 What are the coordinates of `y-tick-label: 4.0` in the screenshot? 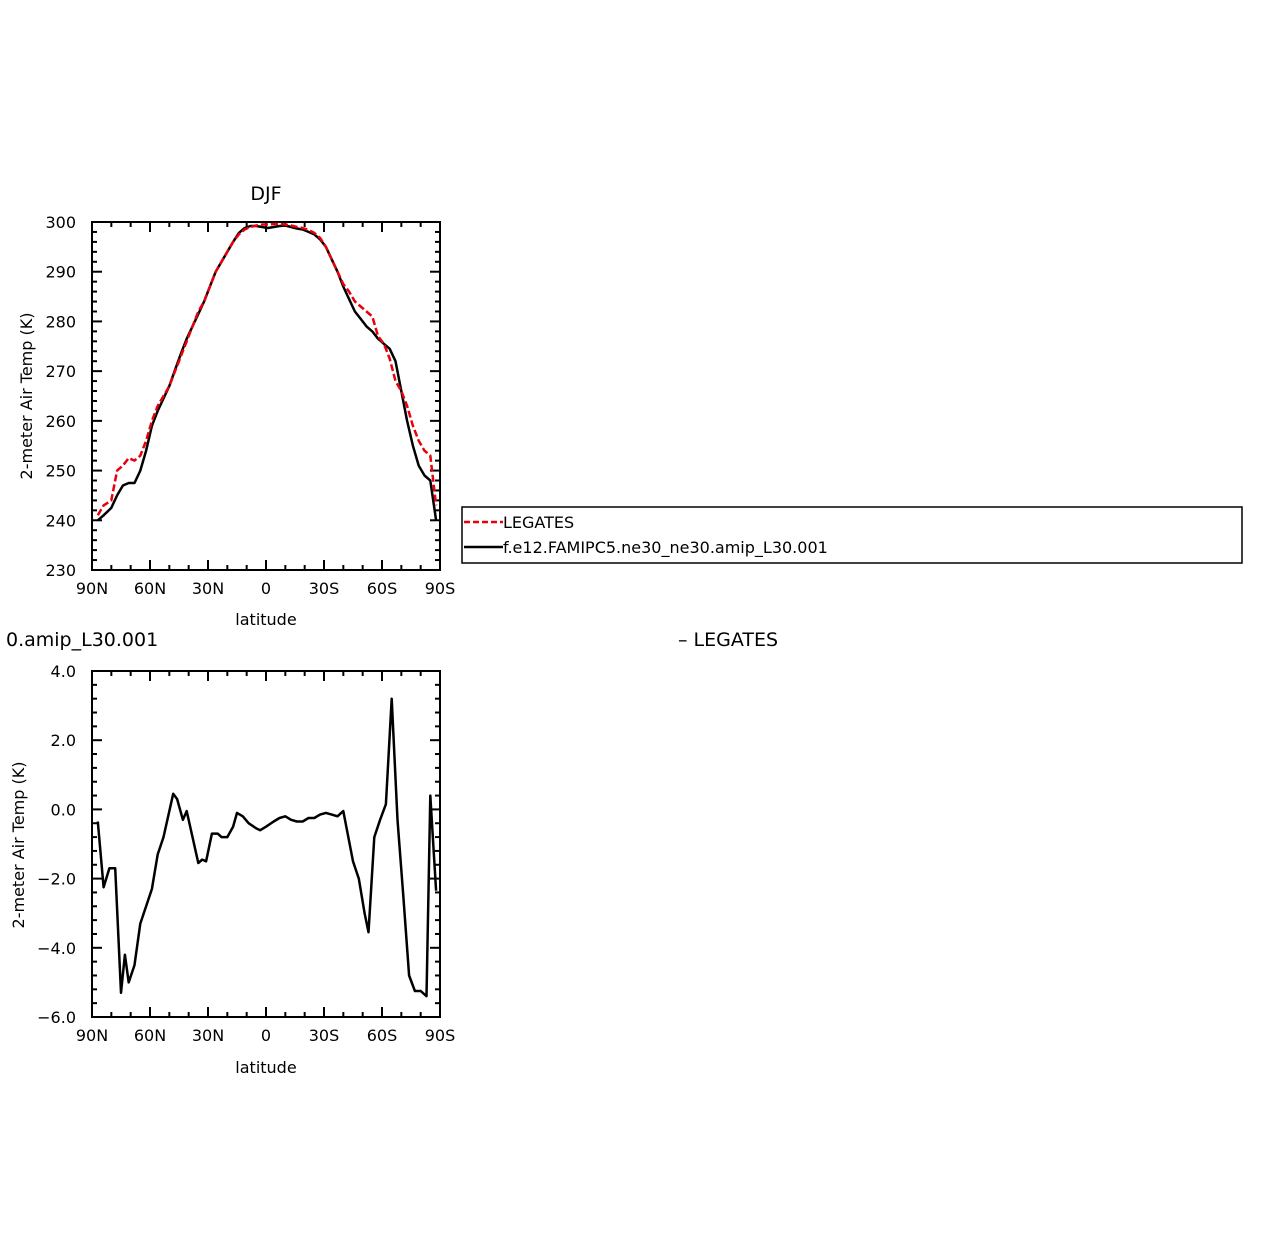 It's located at (63, 671).